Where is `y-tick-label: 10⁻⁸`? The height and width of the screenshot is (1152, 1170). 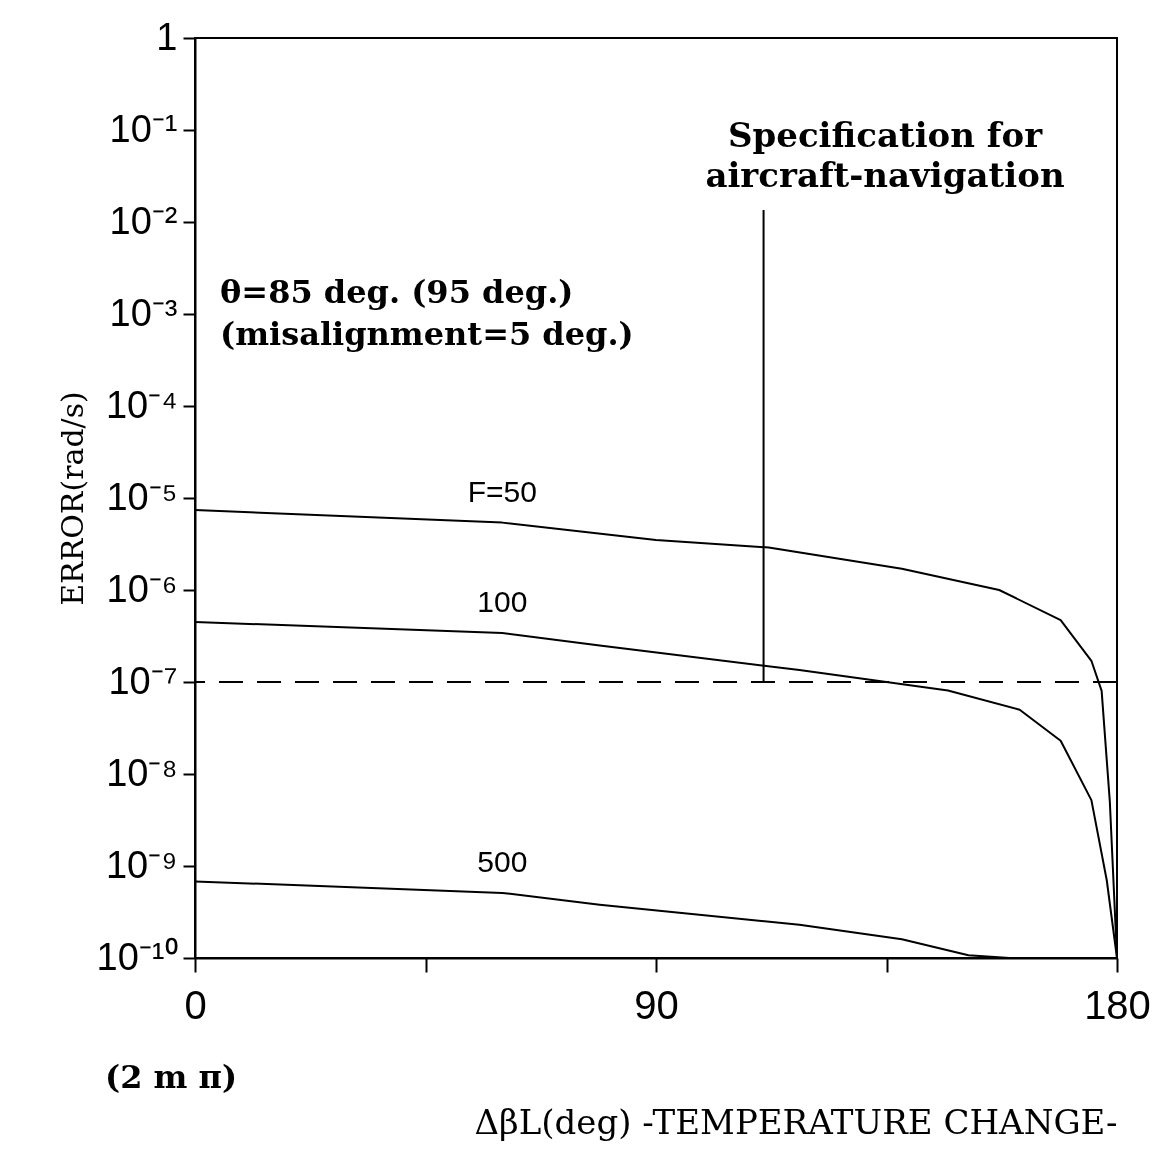 y-tick-label: 10⁻⁸ is located at coordinates (142, 772).